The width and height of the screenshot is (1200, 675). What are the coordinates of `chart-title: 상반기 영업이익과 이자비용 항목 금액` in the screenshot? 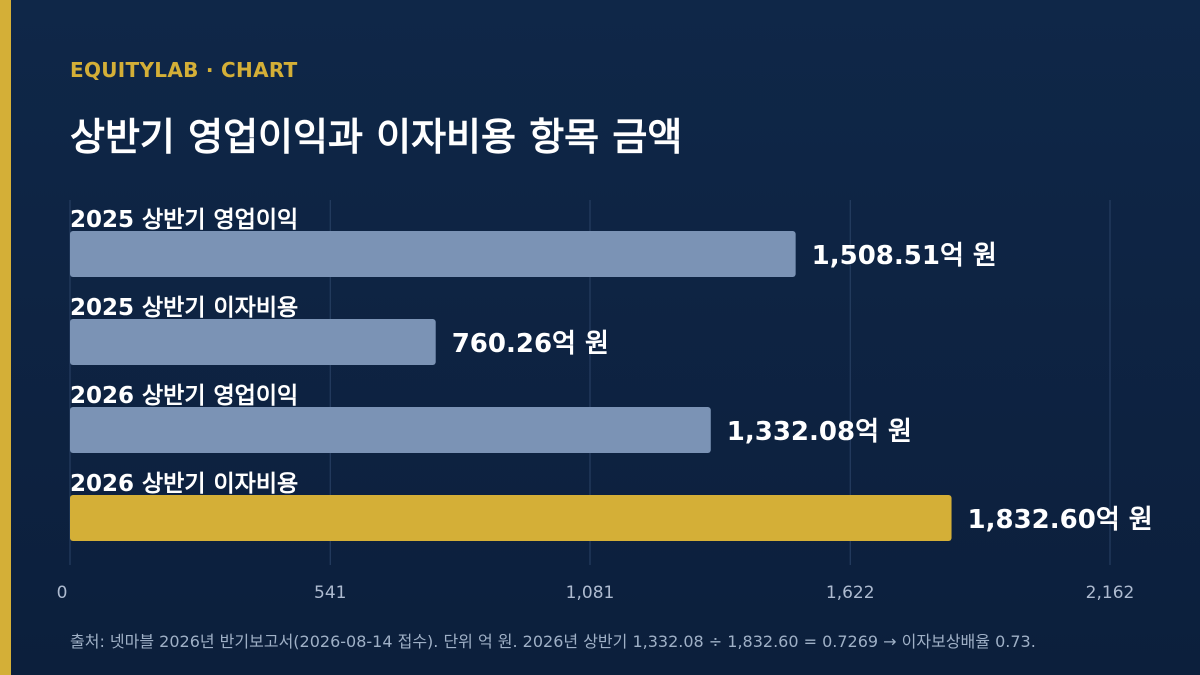 It's located at (376, 137).